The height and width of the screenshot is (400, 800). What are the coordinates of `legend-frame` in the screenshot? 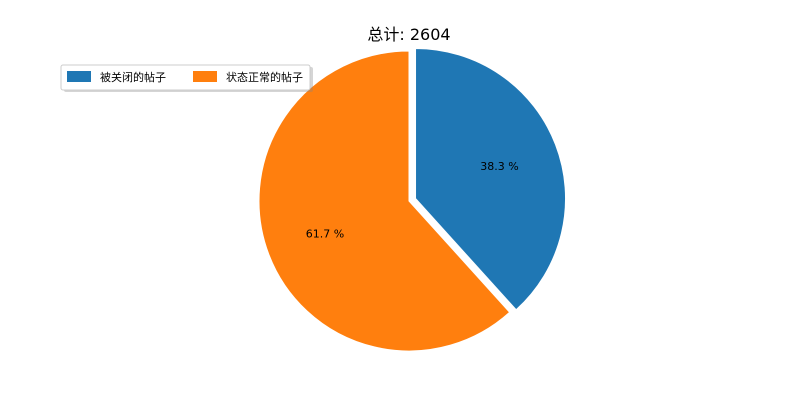 It's located at (185, 77).